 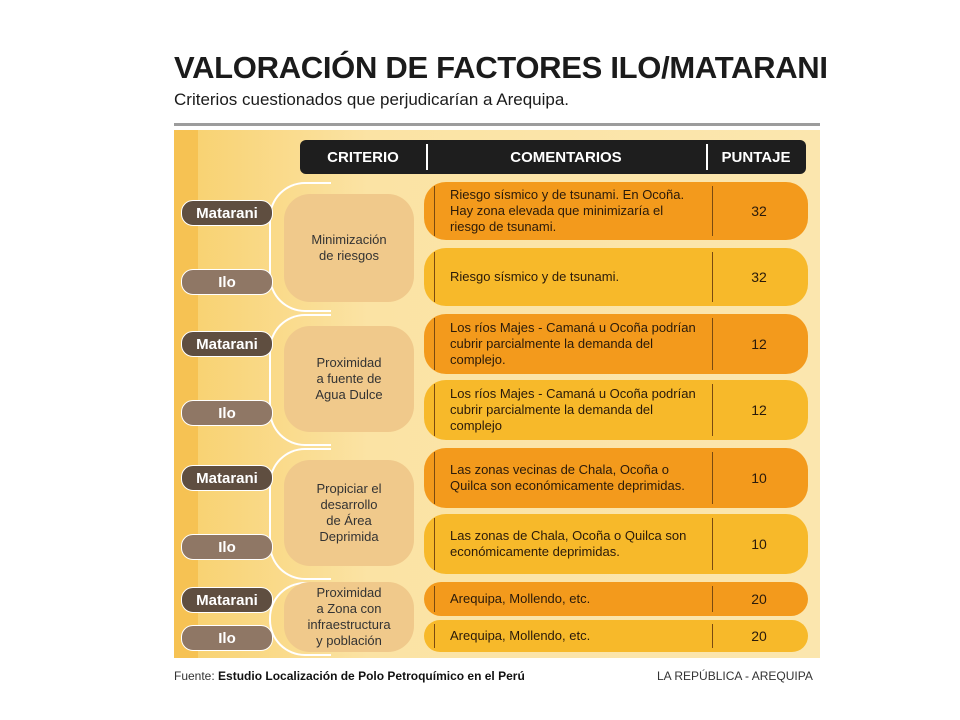 I want to click on title-divider, so click(x=497, y=124).